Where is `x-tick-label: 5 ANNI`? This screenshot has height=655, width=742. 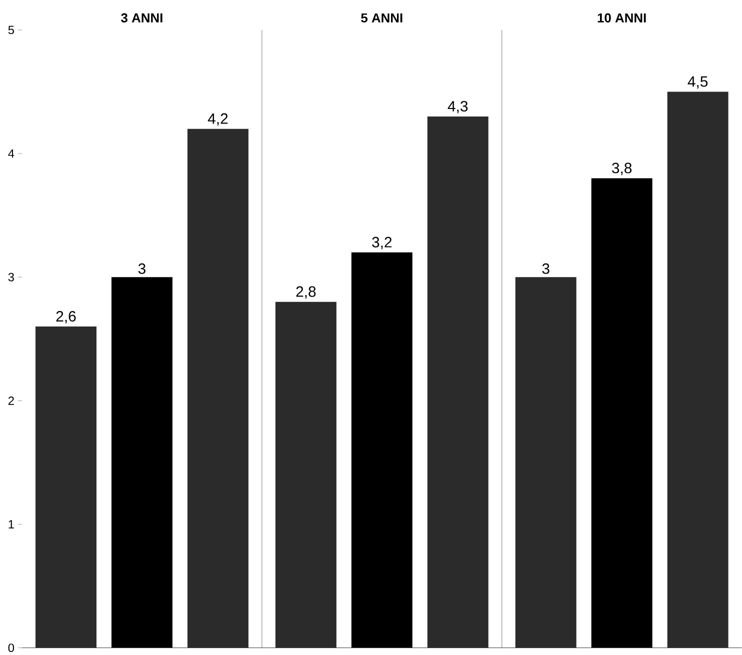
x-tick-label: 5 ANNI is located at coordinates (381, 17).